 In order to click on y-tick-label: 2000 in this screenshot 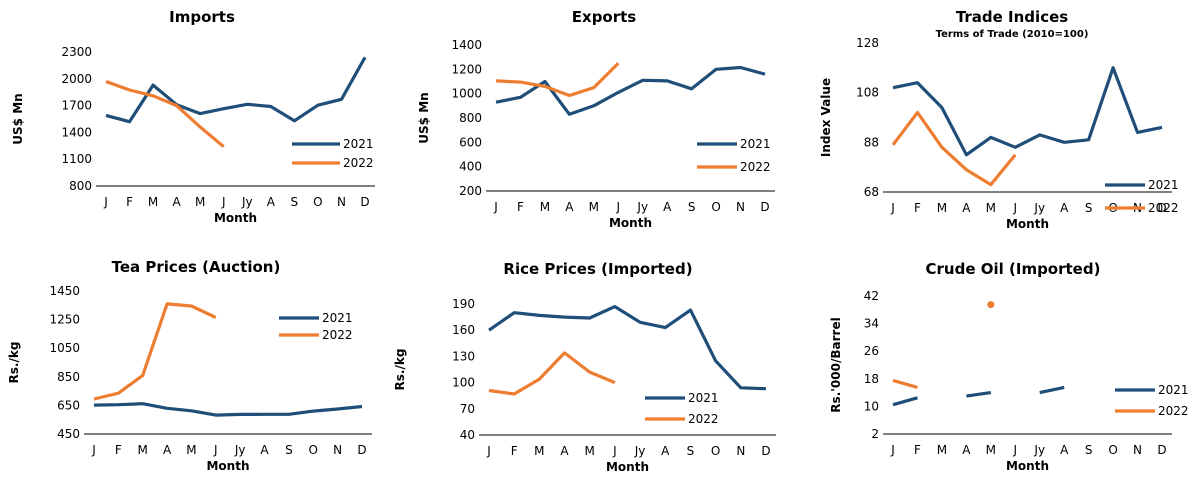, I will do `click(76, 79)`.